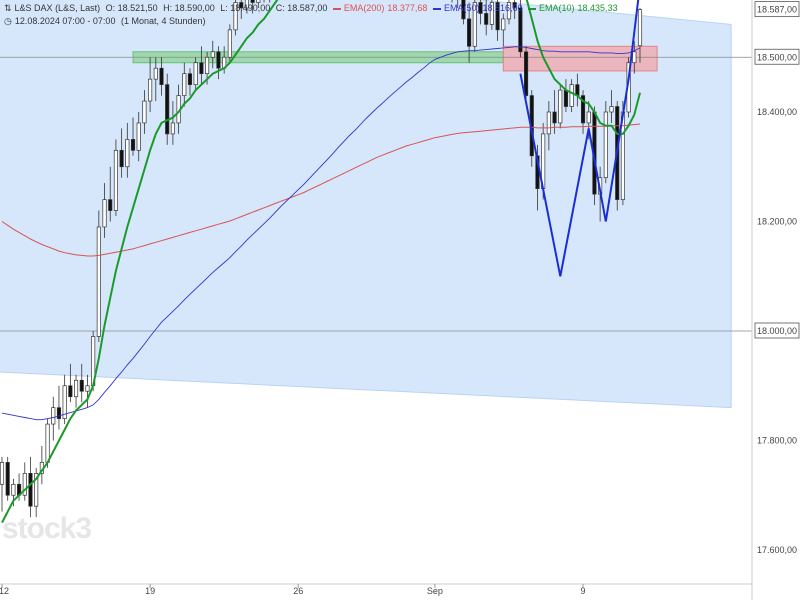  Describe the element at coordinates (301, 8) in the screenshot. I see `close-value: C: 18.587,00` at that location.